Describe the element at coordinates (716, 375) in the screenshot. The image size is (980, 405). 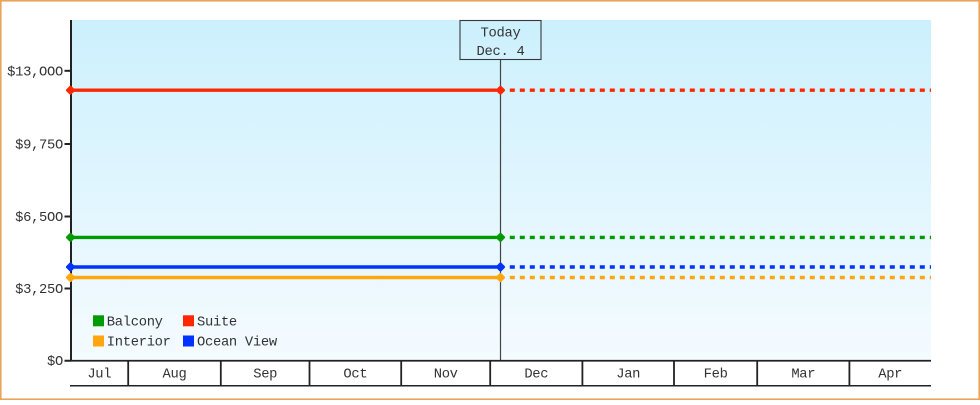
I see `svg-text: Feb` at that location.